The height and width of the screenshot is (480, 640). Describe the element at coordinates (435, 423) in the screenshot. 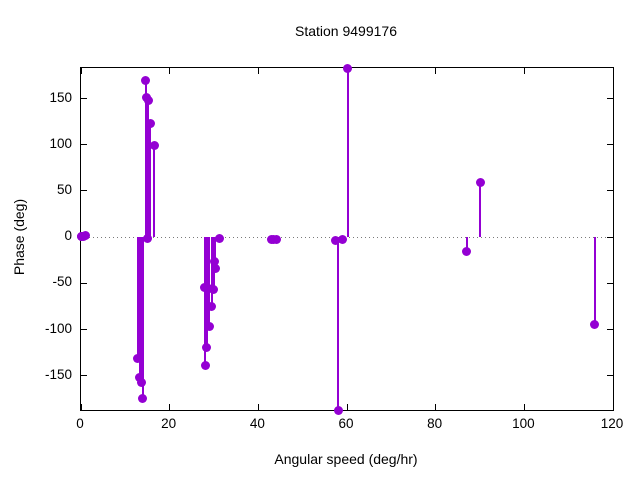

I see `x-tick-label: 80` at that location.